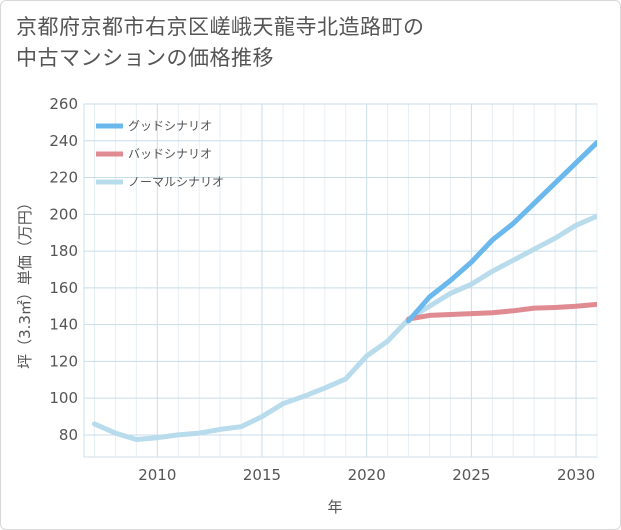 The image size is (621, 530). I want to click on x-tick-label: 2015, so click(262, 475).